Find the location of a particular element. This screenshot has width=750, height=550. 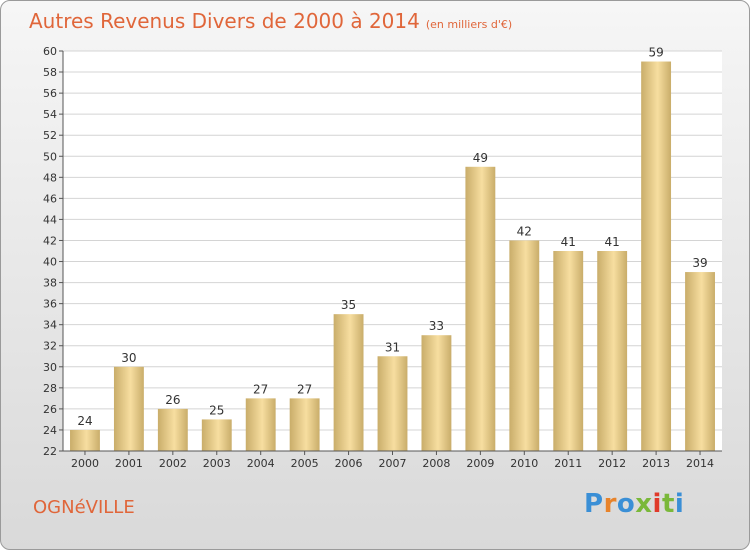

value-label-2004: 27 is located at coordinates (260, 389).